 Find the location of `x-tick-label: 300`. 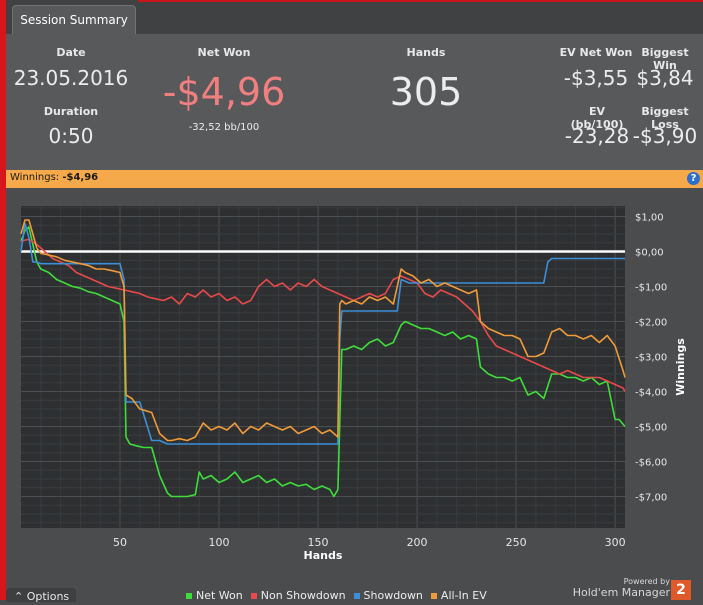

x-tick-label: 300 is located at coordinates (615, 542).